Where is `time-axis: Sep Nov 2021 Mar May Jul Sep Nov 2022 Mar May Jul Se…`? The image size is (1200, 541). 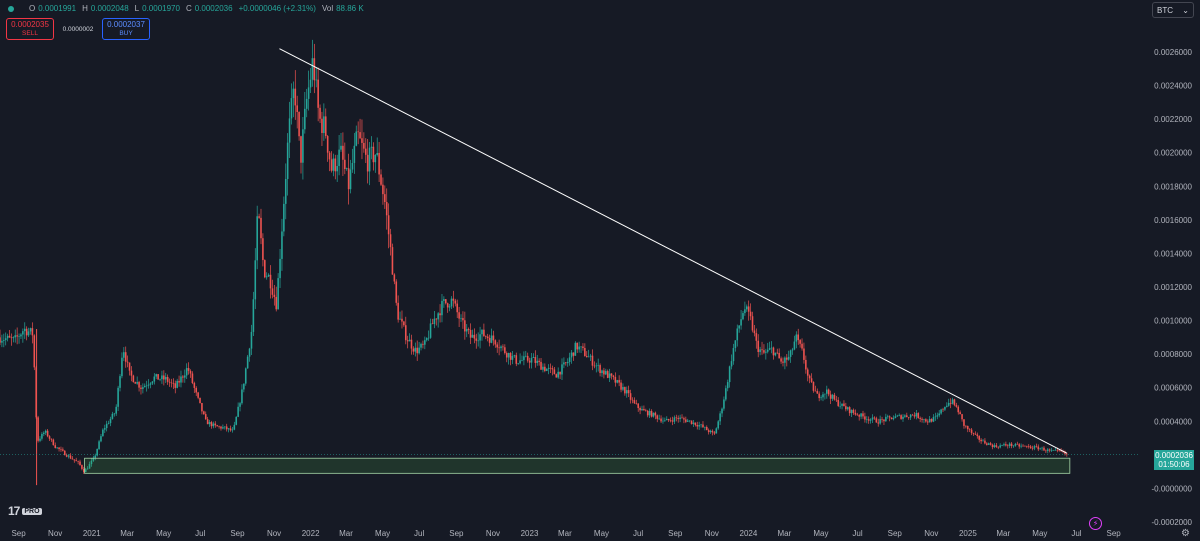
time-axis: Sep Nov 2021 Mar May Jul Sep Nov 2022 Mar May Jul Se… is located at coordinates (566, 533).